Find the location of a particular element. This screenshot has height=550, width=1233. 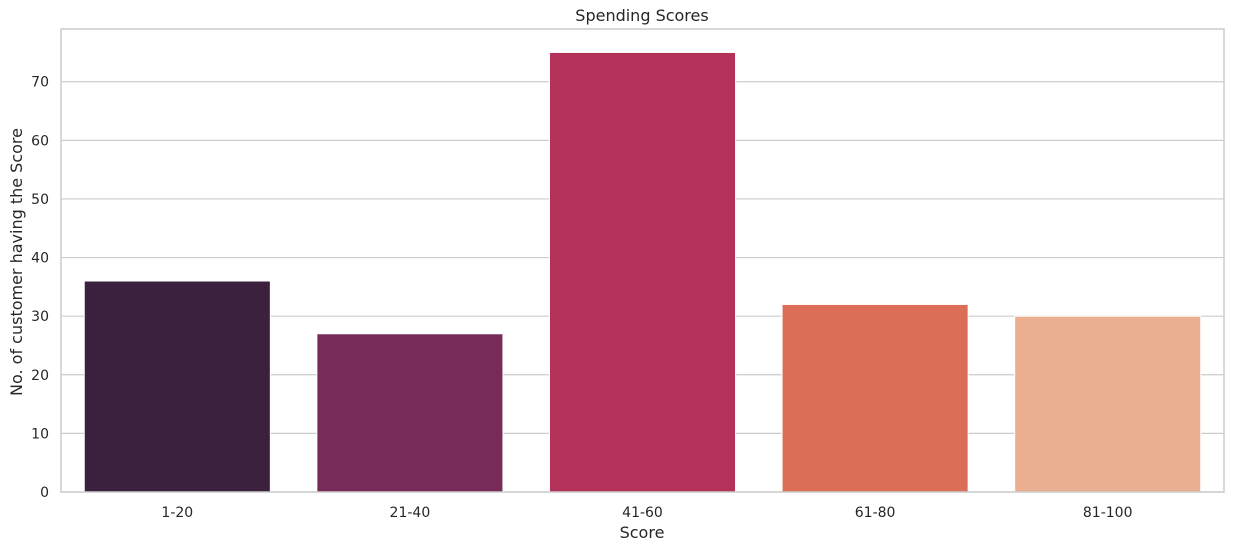

x-tick-labels: 1-20 21-40 41-60 61-80 81-100 is located at coordinates (646, 513).